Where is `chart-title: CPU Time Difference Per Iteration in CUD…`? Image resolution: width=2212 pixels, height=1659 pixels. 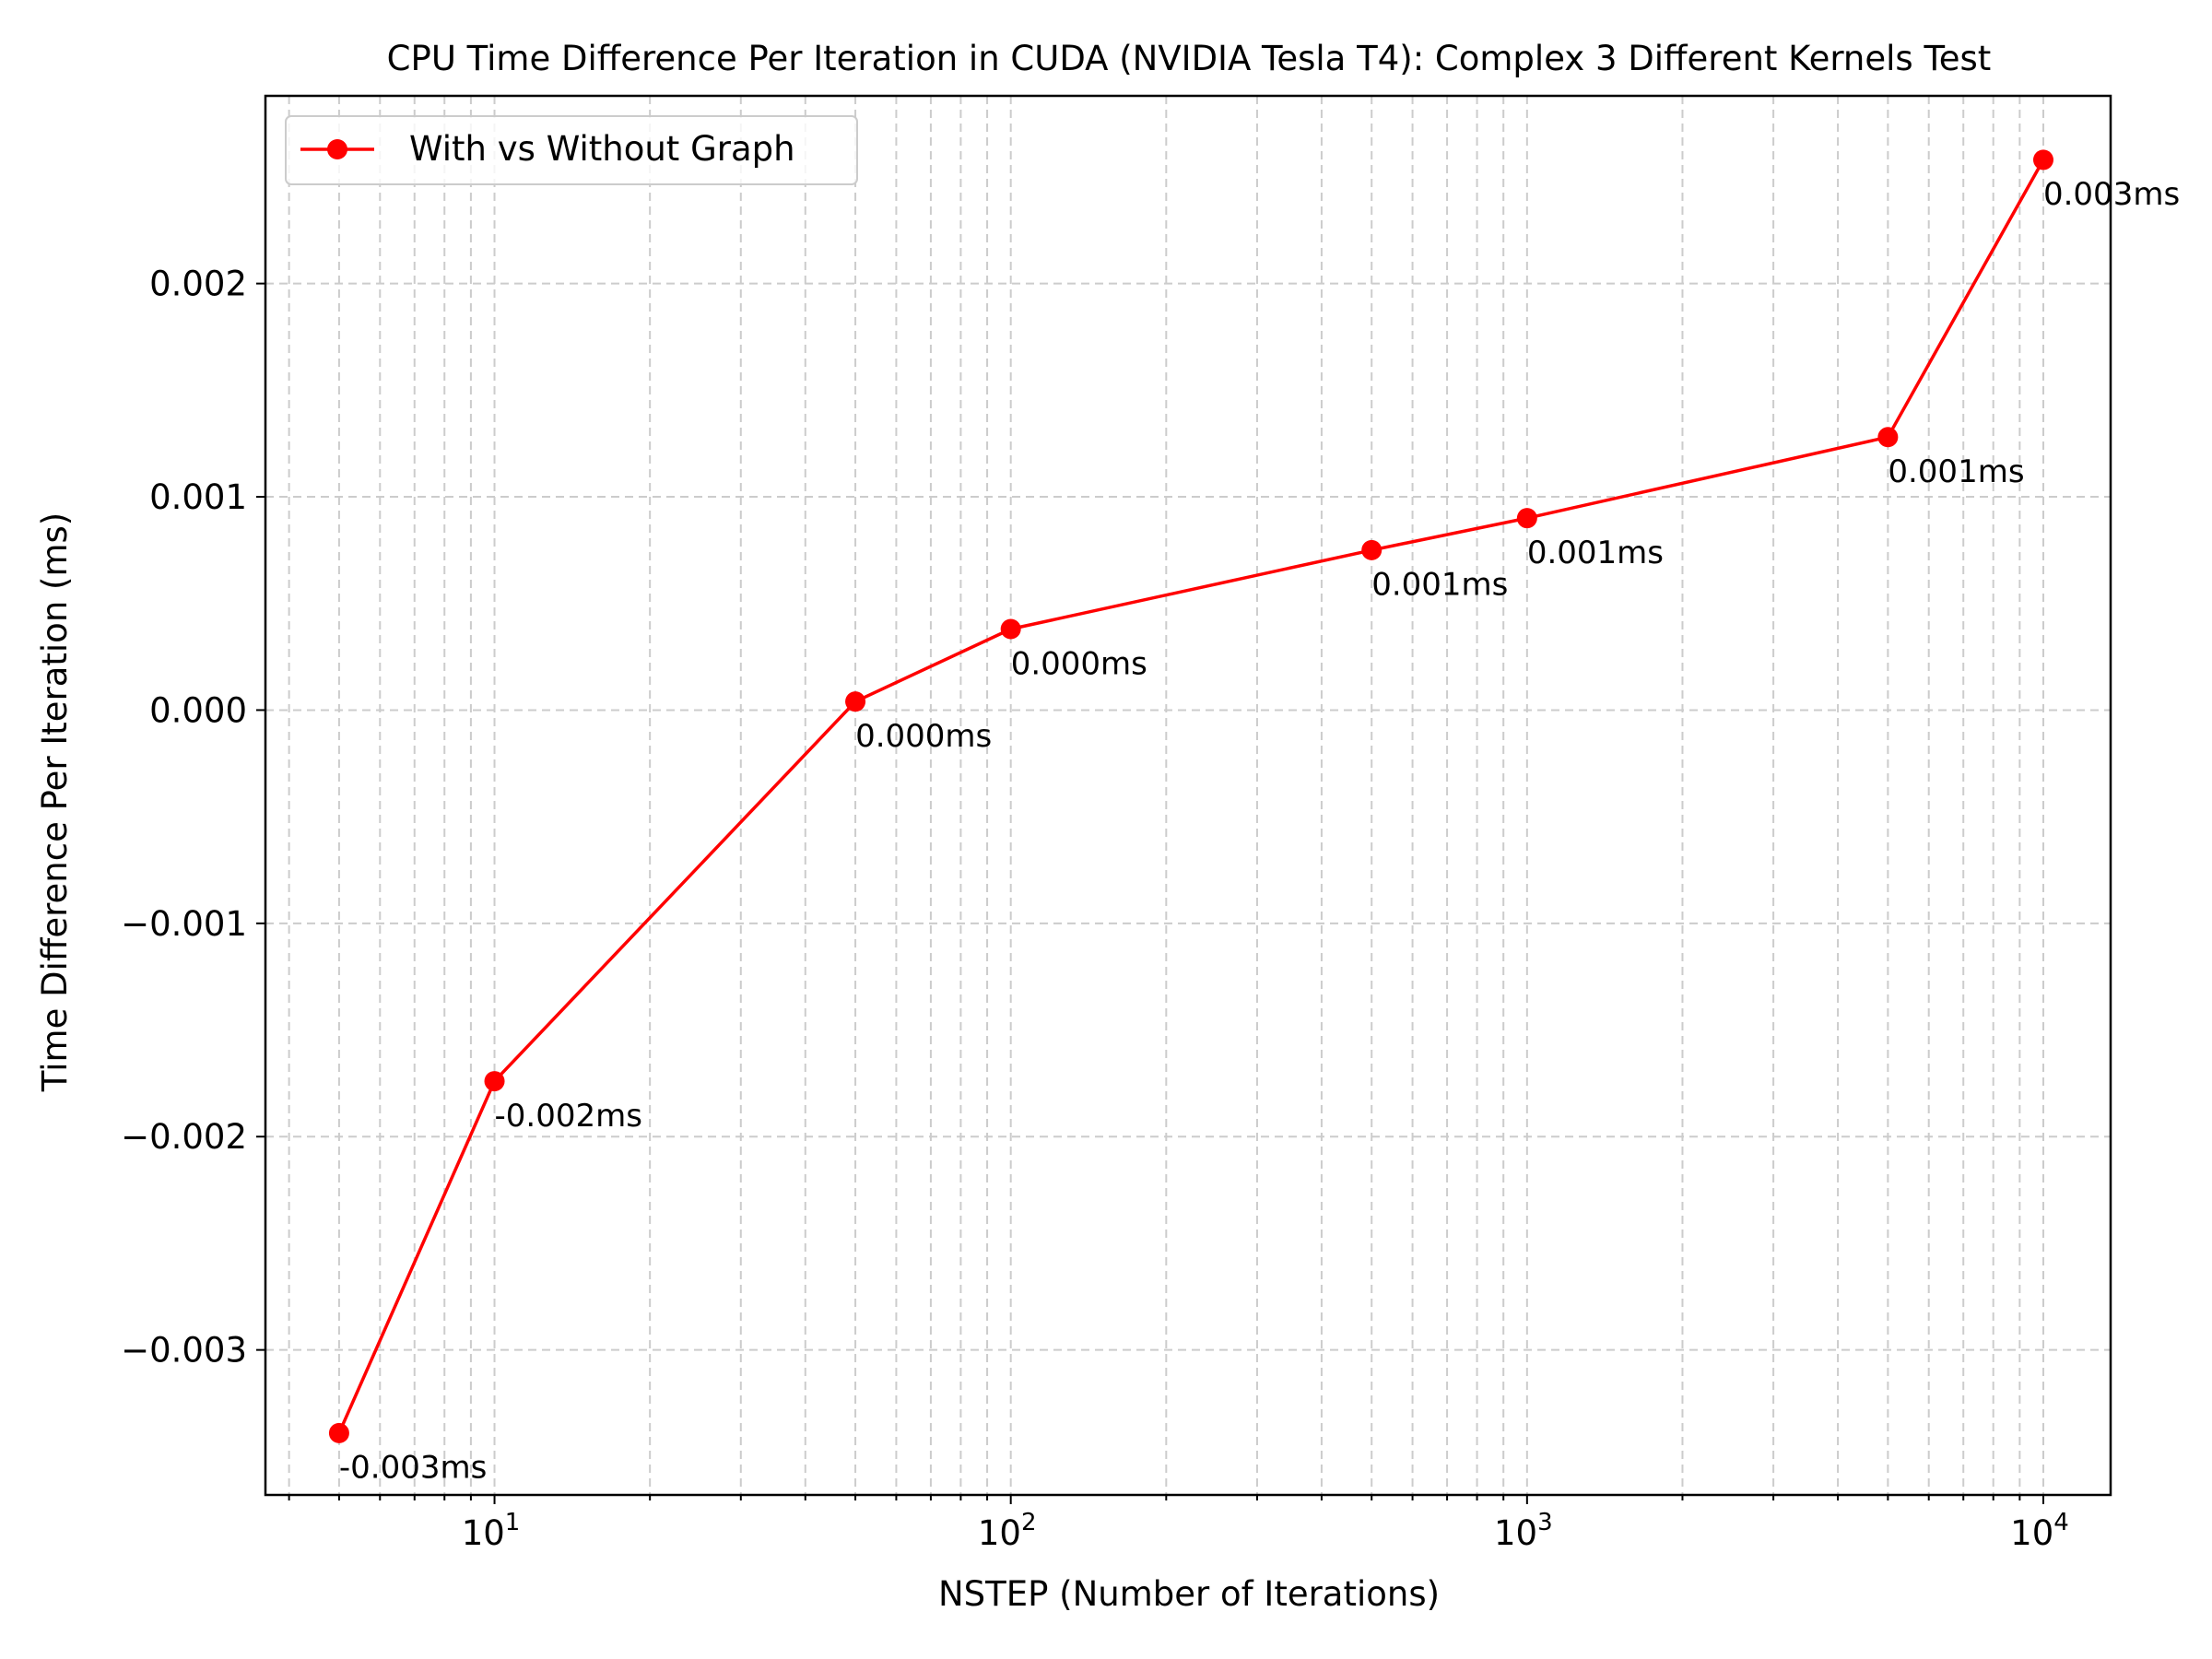
chart-title: CPU Time Difference Per Iteration in CUD… is located at coordinates (1189, 58).